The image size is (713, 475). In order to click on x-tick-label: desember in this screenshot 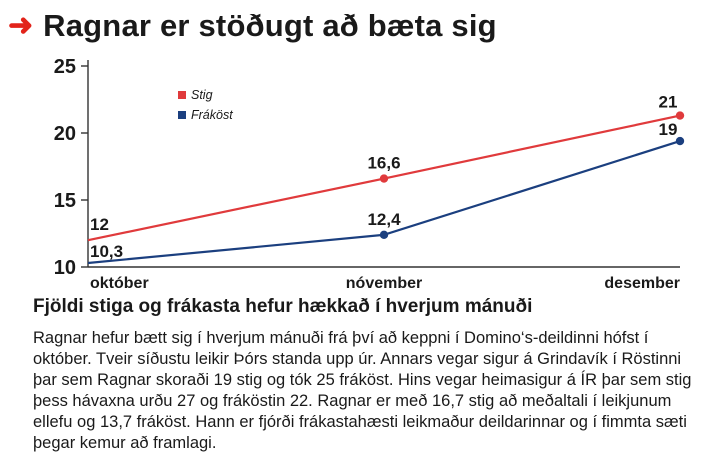, I will do `click(642, 283)`.